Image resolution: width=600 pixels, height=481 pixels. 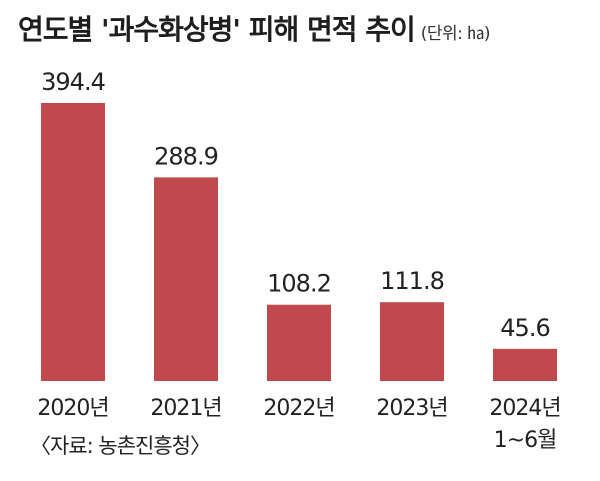 What do you see at coordinates (120, 446) in the screenshot?
I see `source-note: 〈자료: 농촌진흥청〉` at bounding box center [120, 446].